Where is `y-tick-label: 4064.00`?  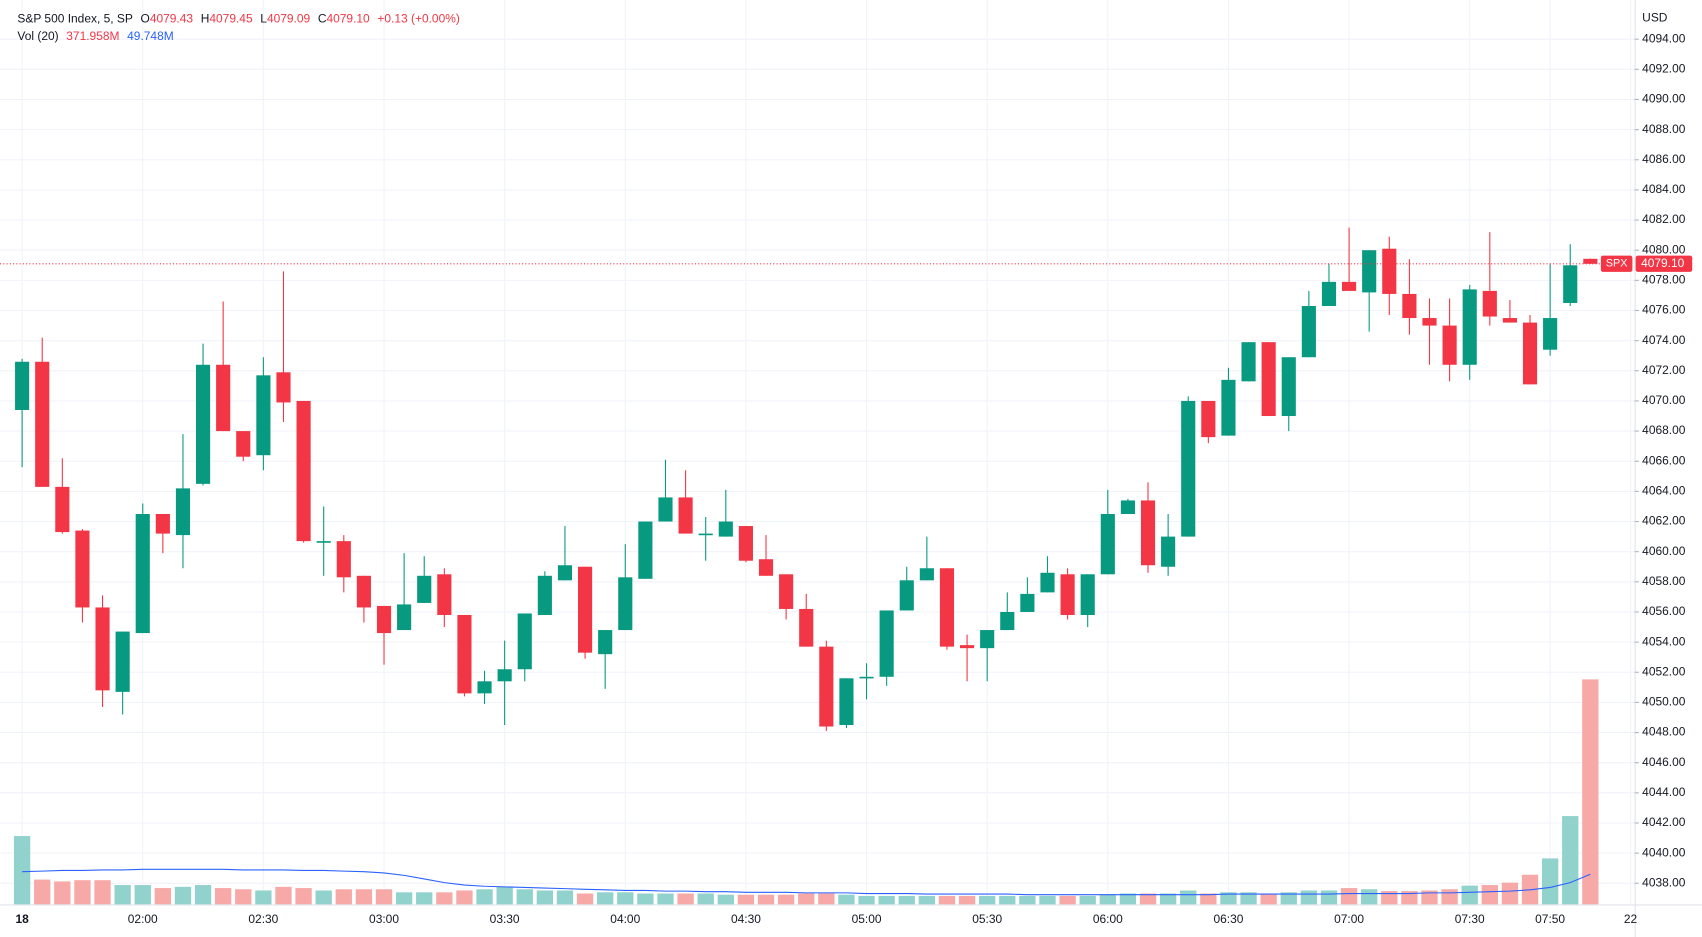 y-tick-label: 4064.00 is located at coordinates (1664, 491).